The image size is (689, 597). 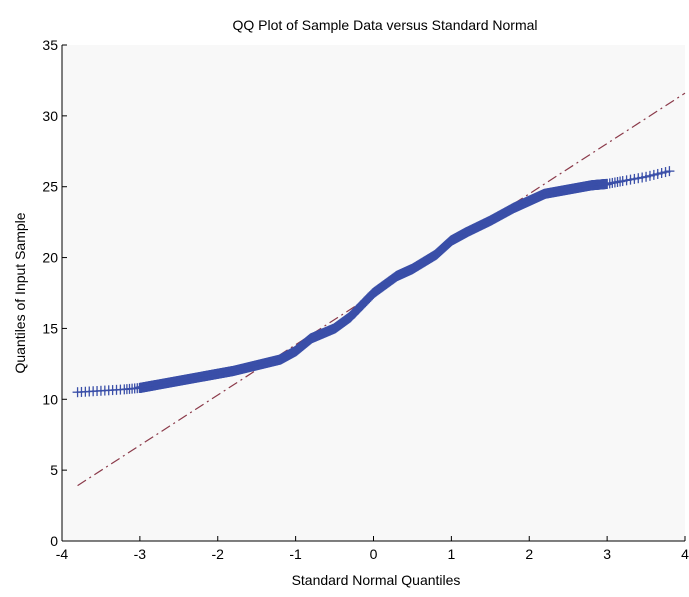 What do you see at coordinates (50, 45) in the screenshot?
I see `y-tick-label: 35` at bounding box center [50, 45].